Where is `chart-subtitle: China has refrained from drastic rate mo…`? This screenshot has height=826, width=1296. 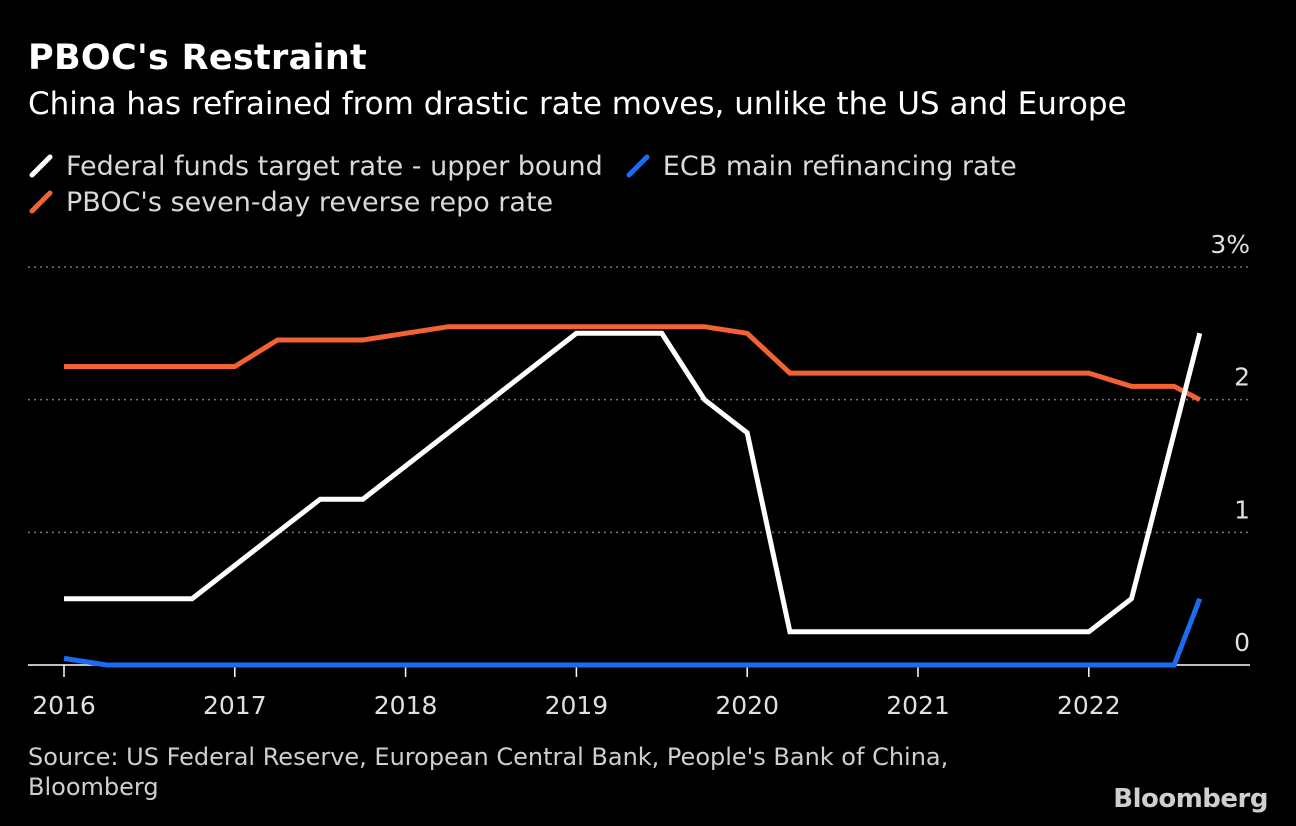
chart-subtitle: China has refrained from drastic rate mo… is located at coordinates (577, 104).